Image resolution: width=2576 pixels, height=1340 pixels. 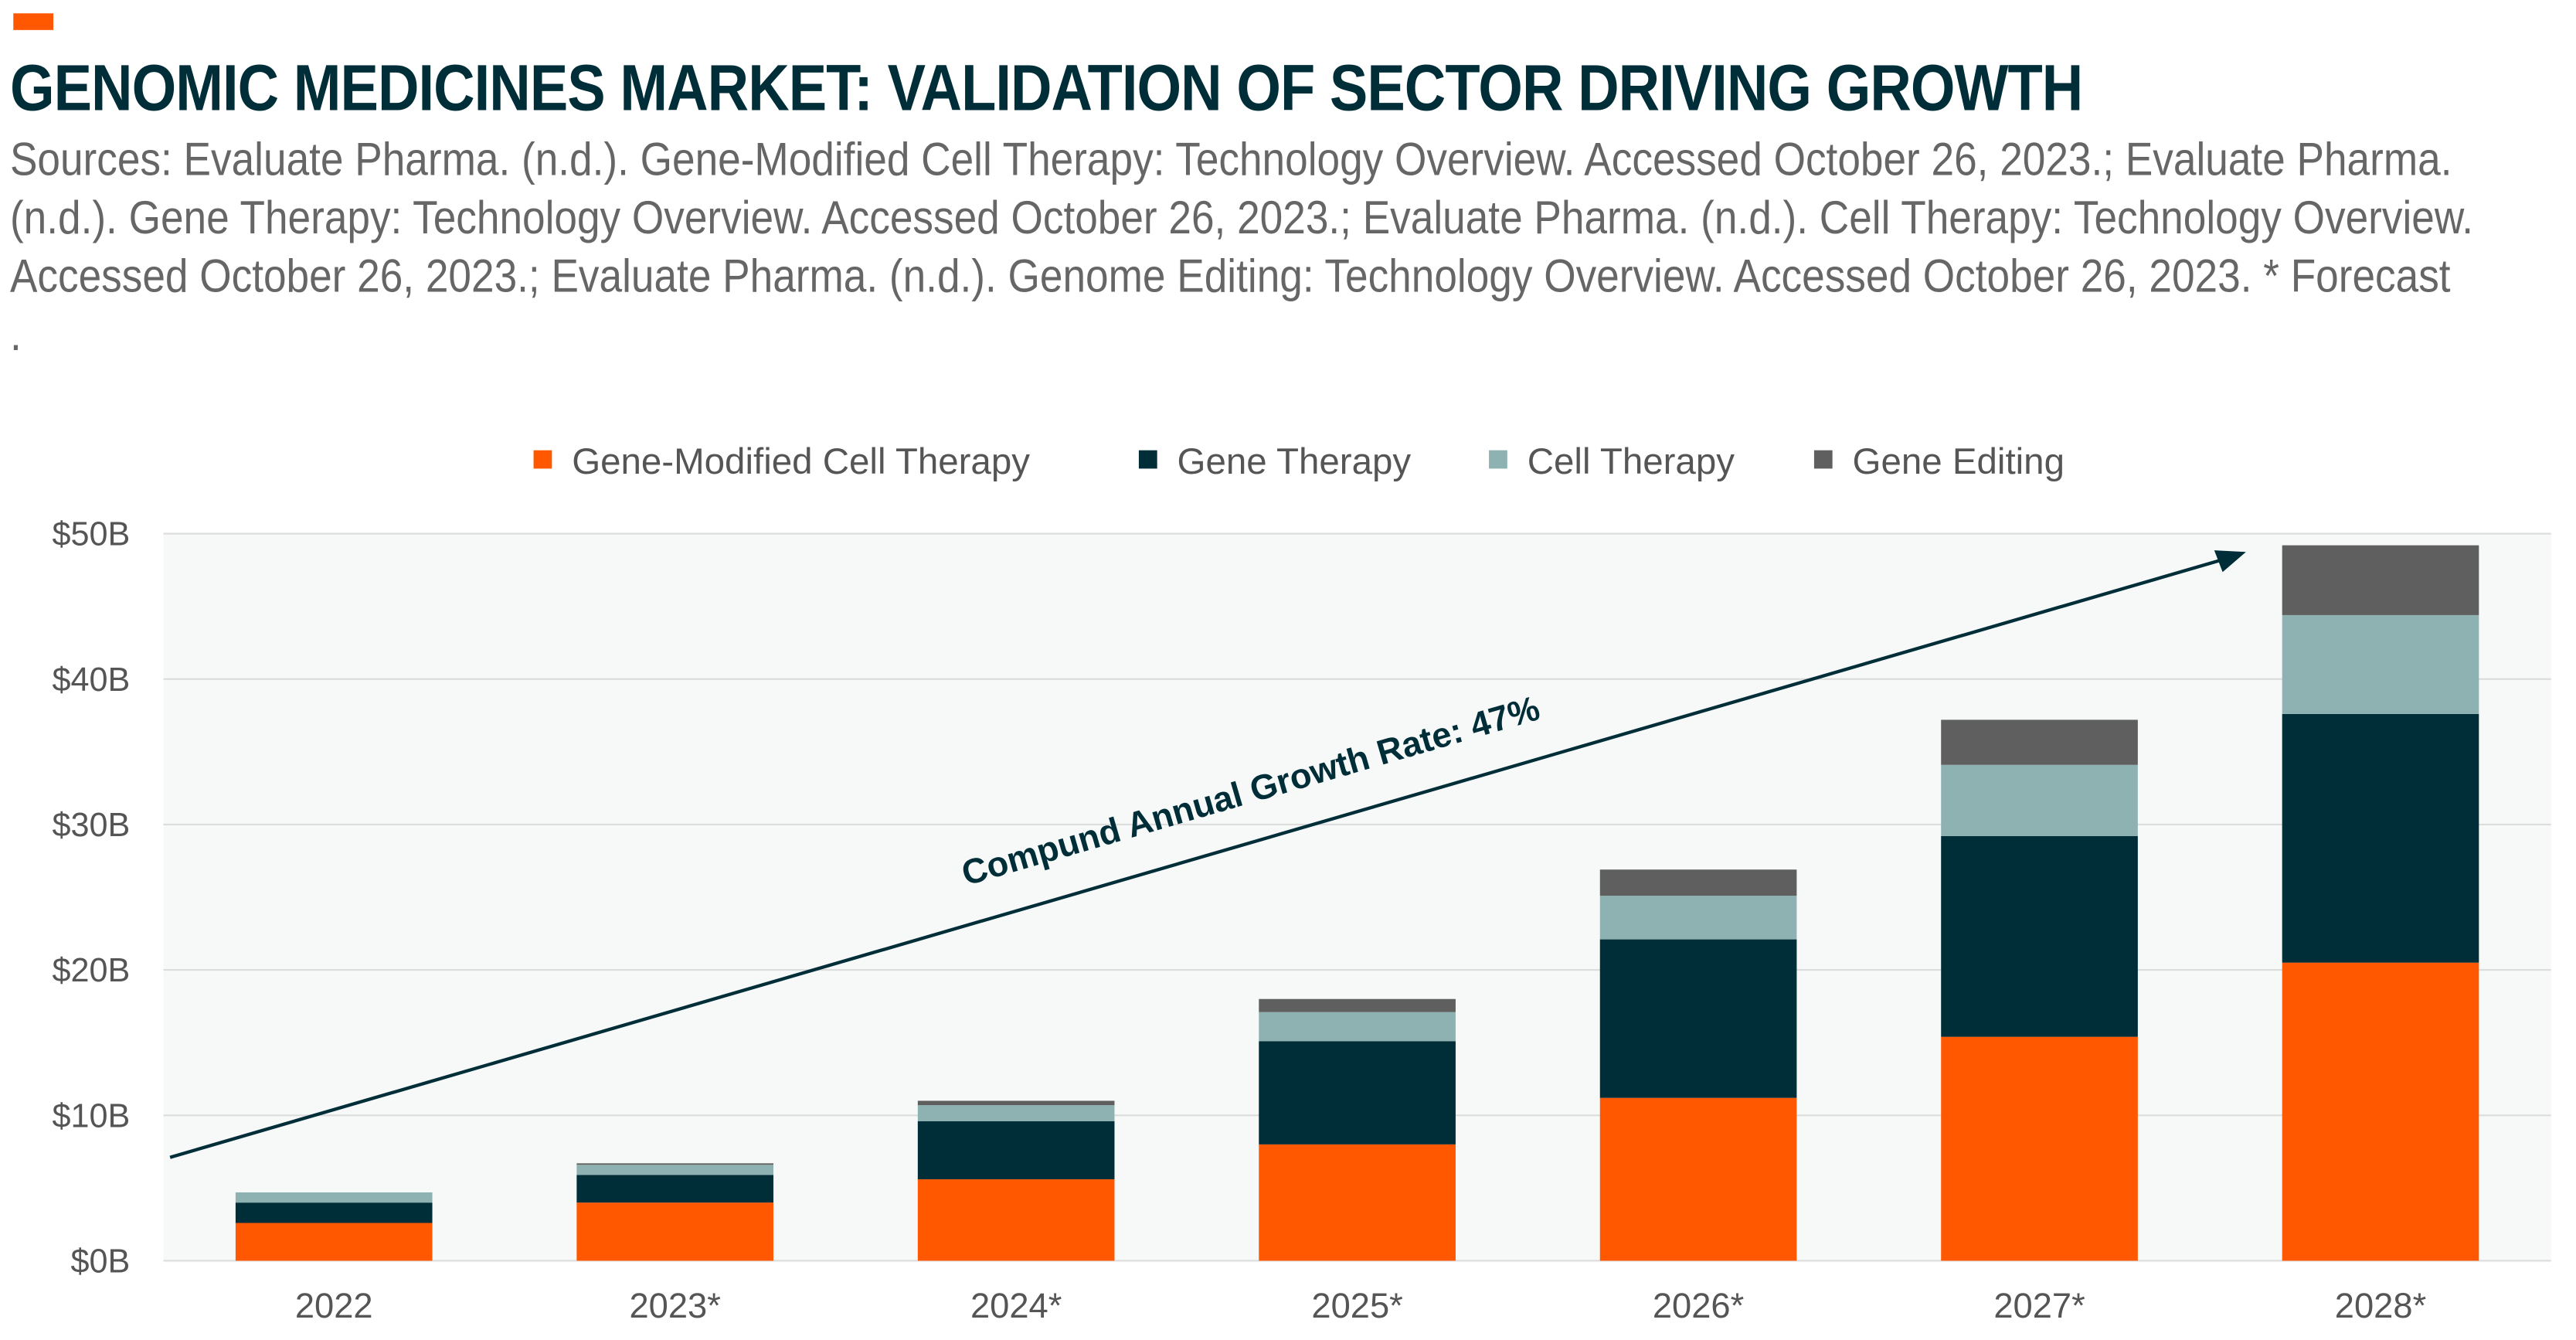 I want to click on x-tick-label: 2028*, so click(x=2380, y=1305).